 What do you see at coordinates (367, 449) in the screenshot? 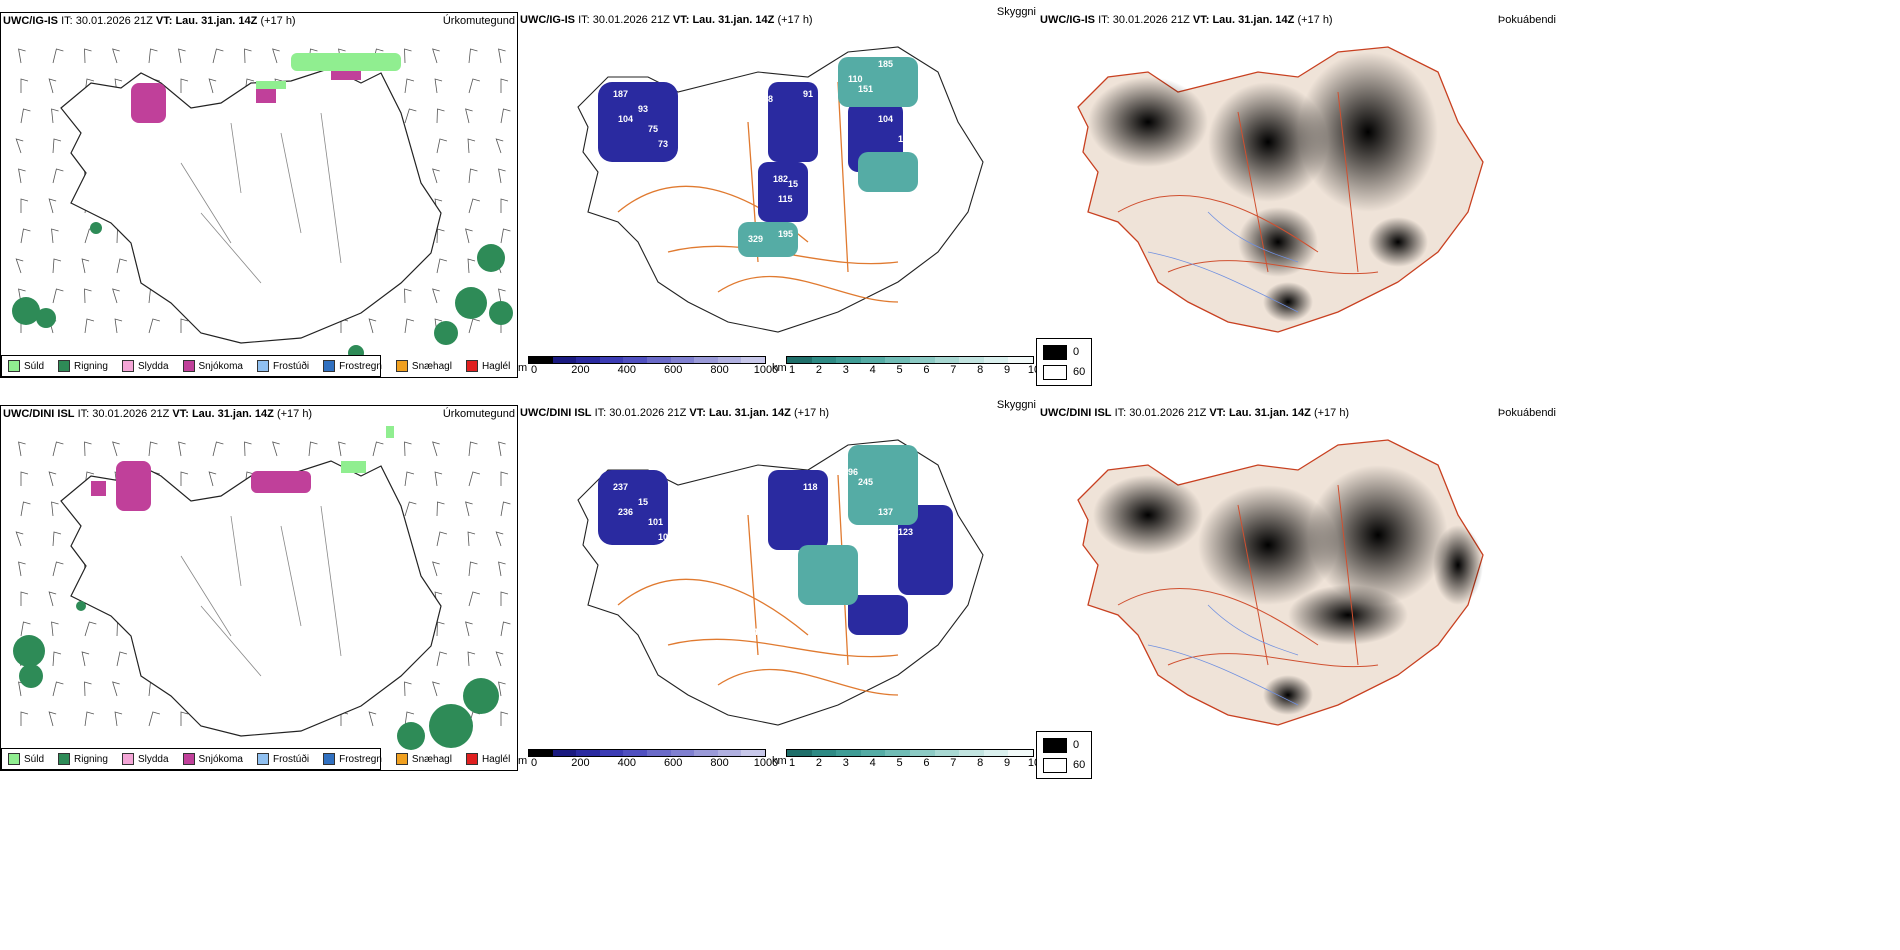
I see `drizzle-area` at bounding box center [367, 449].